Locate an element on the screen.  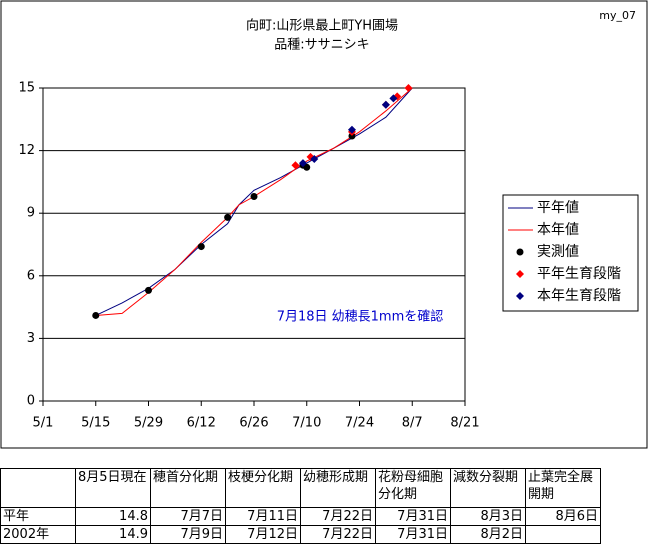
x-tick-label: 6/12 is located at coordinates (201, 423).